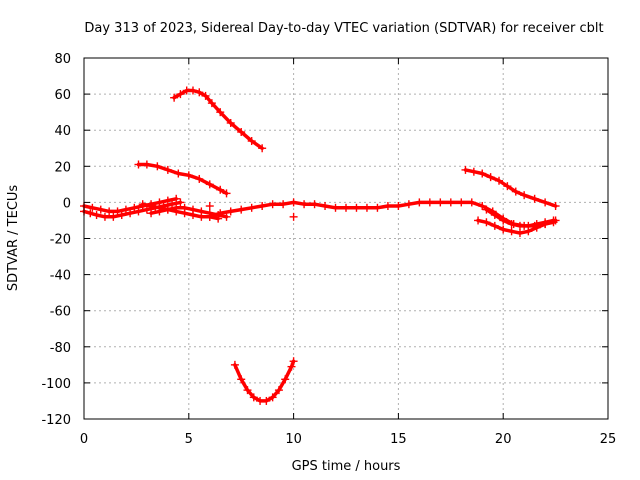 This screenshot has height=480, width=640. I want to click on y-axis-label: SDTVAR / TECUs, so click(13, 238).